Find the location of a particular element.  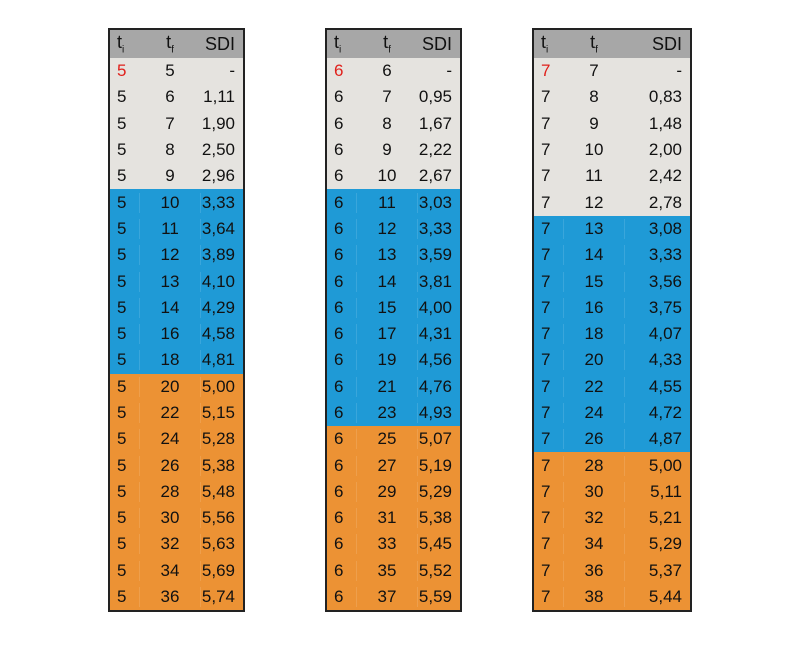

table-row: 7 13 3,08 is located at coordinates (612, 229).